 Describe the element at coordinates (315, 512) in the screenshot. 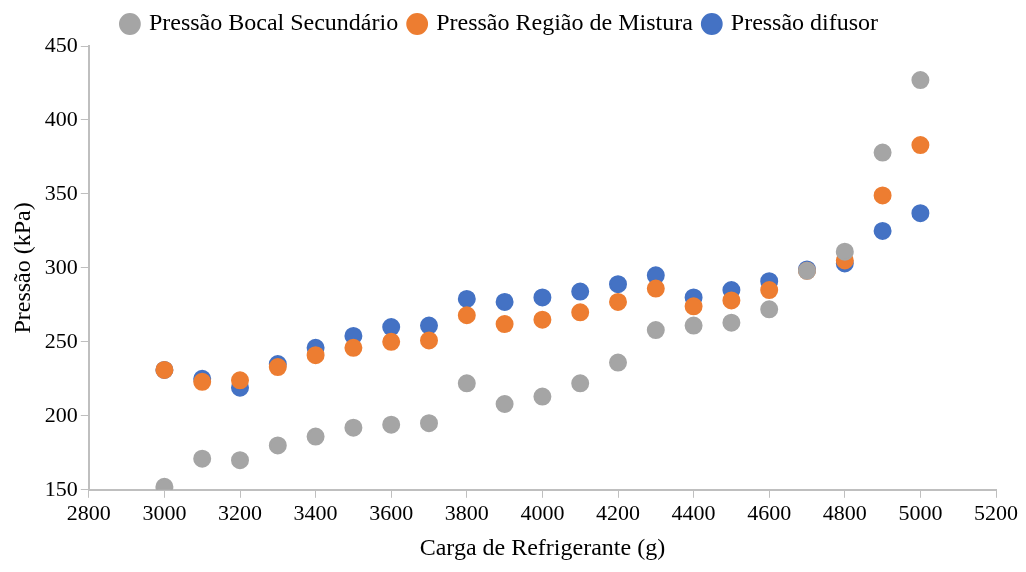

I see `x-tick-label: 3400` at that location.